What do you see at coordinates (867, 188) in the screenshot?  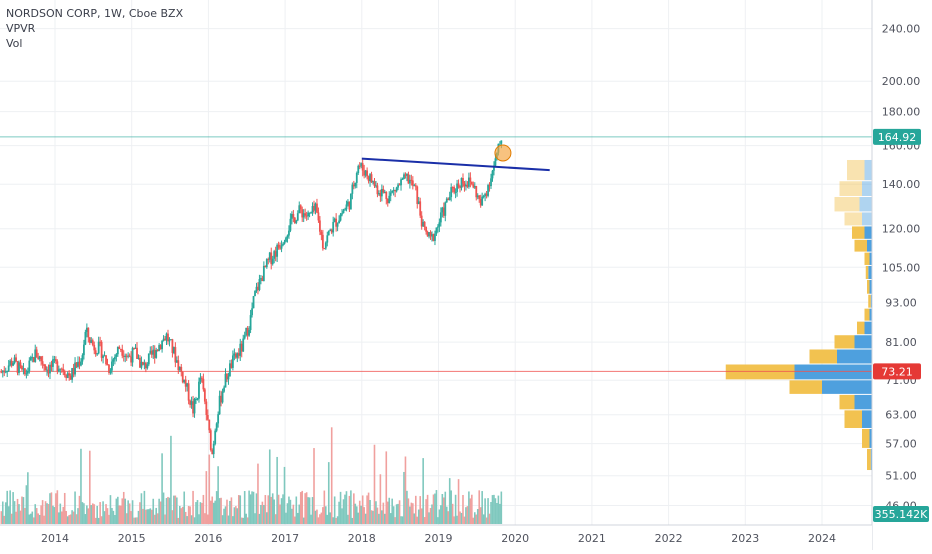 I see `vpvr-up-bar` at bounding box center [867, 188].